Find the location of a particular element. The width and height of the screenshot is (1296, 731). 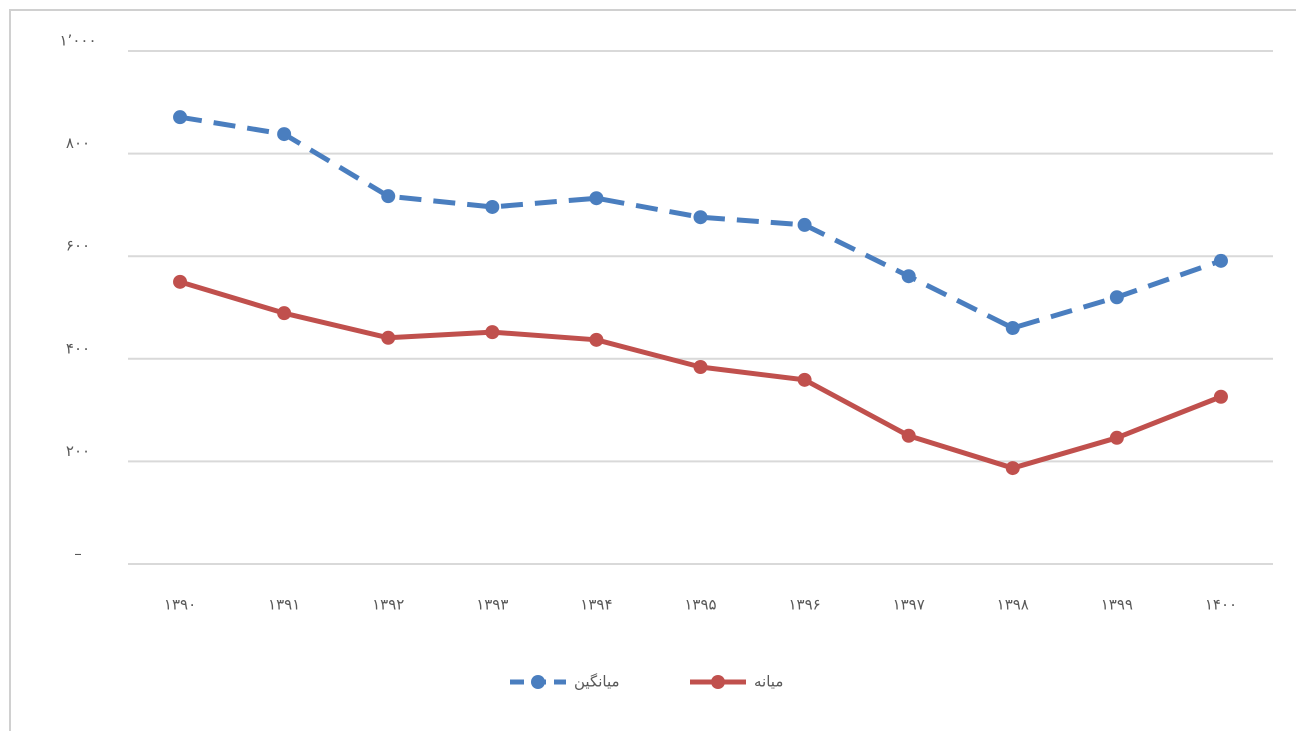

y-tick-label: ۸۰۰ is located at coordinates (78, 143).